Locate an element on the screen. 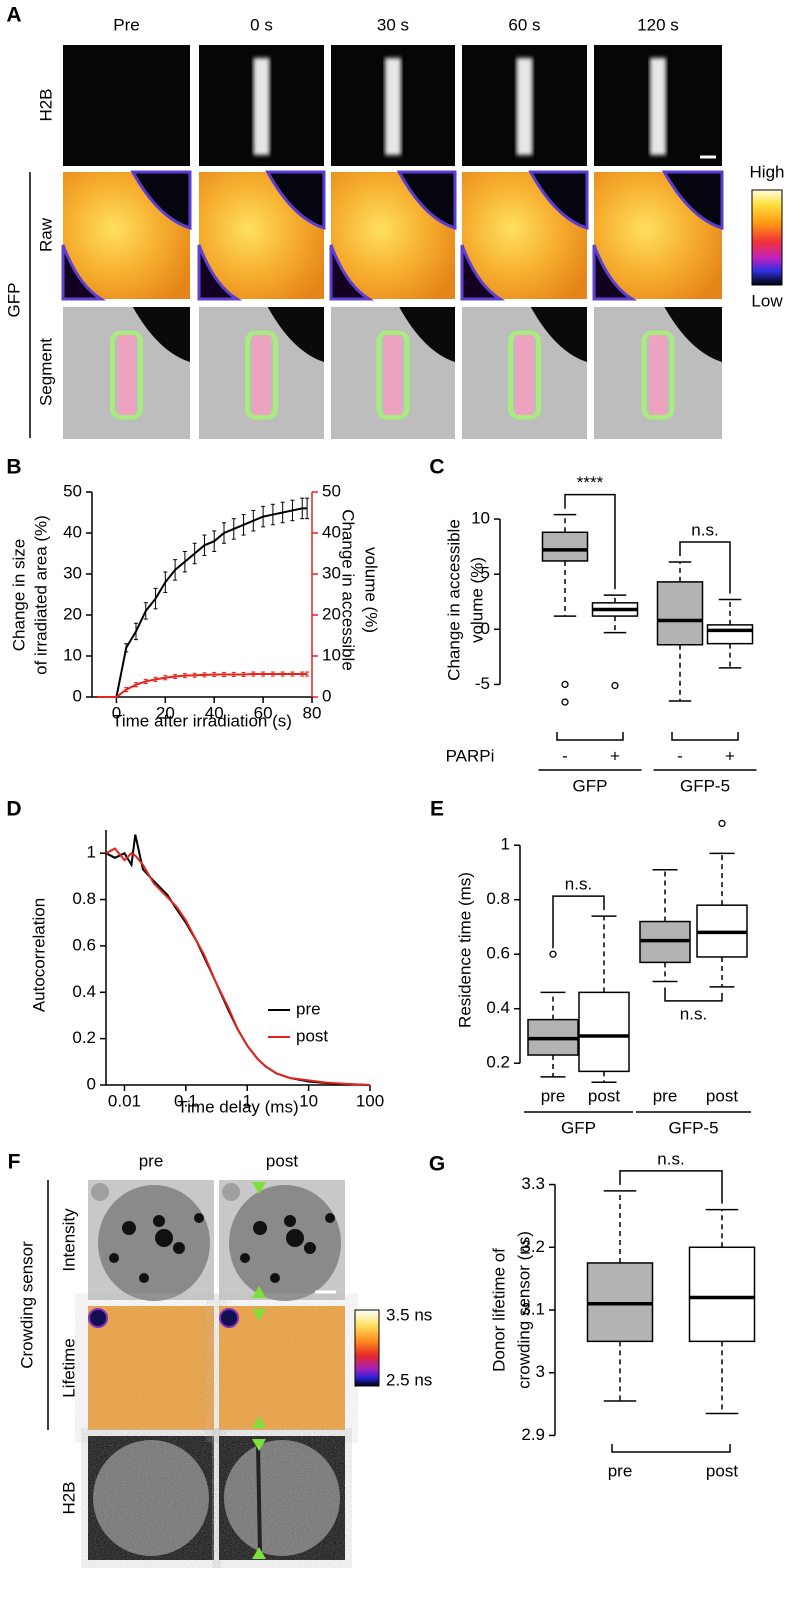 The height and width of the screenshot is (1614, 800). legend-label: post is located at coordinates (312, 1035).